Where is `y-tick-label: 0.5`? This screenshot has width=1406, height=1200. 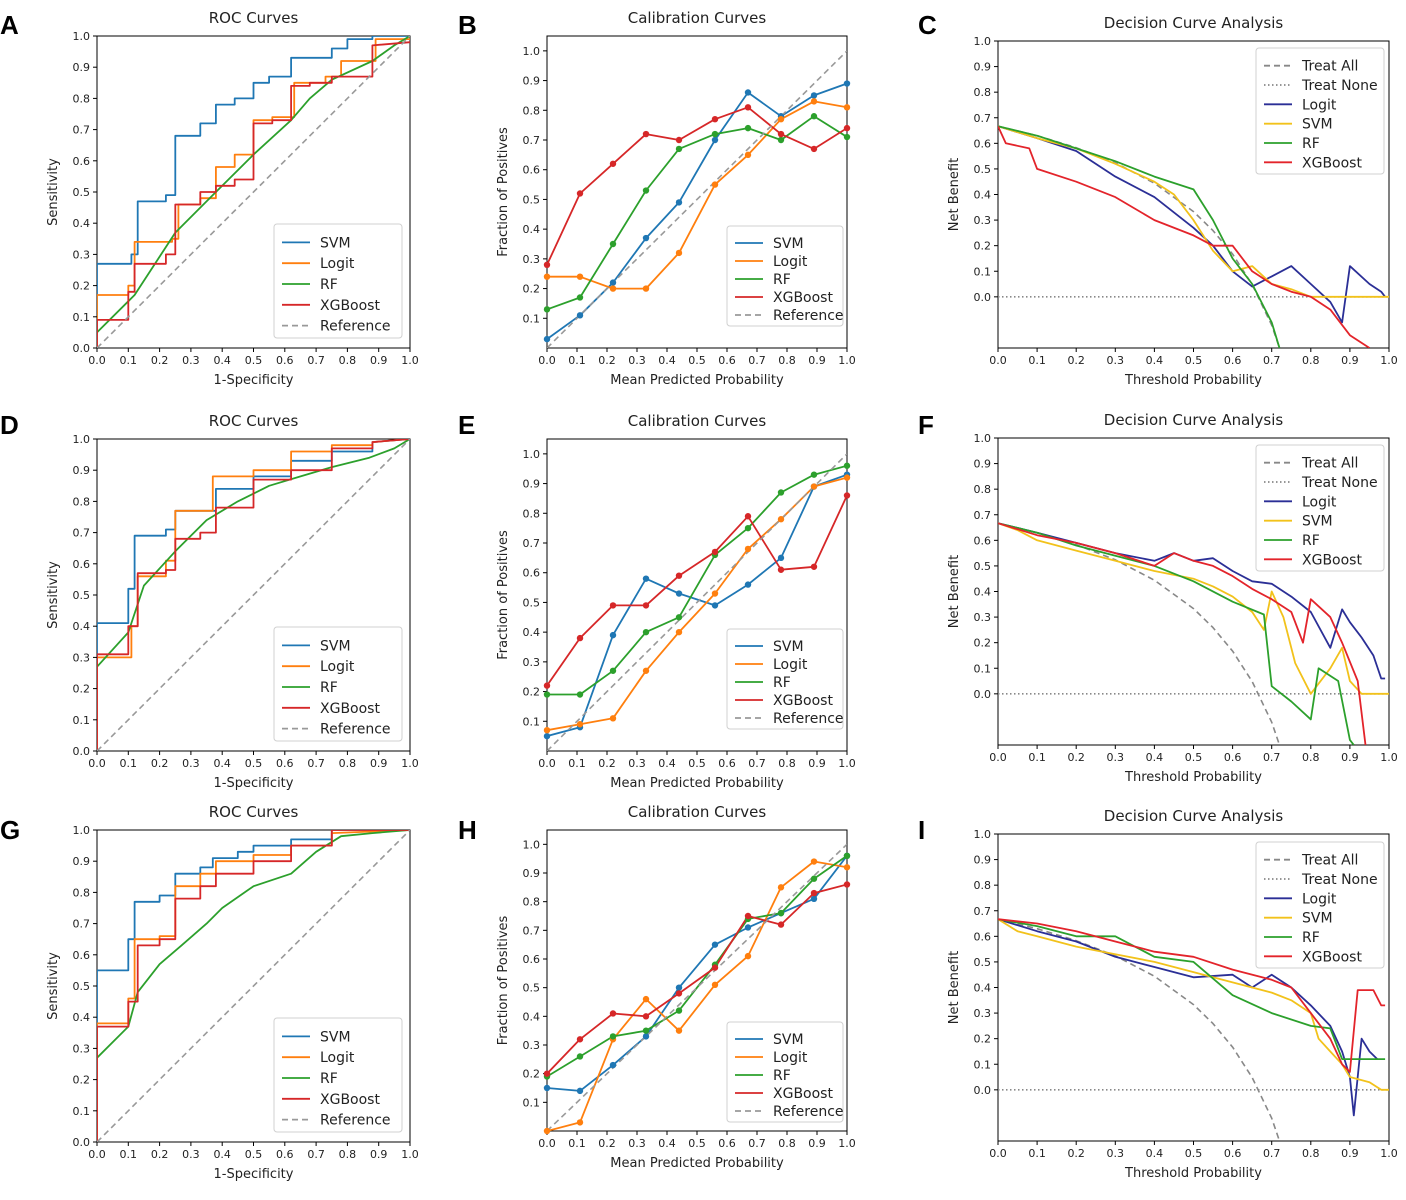
y-tick-label: 0.5 is located at coordinates (82, 595).